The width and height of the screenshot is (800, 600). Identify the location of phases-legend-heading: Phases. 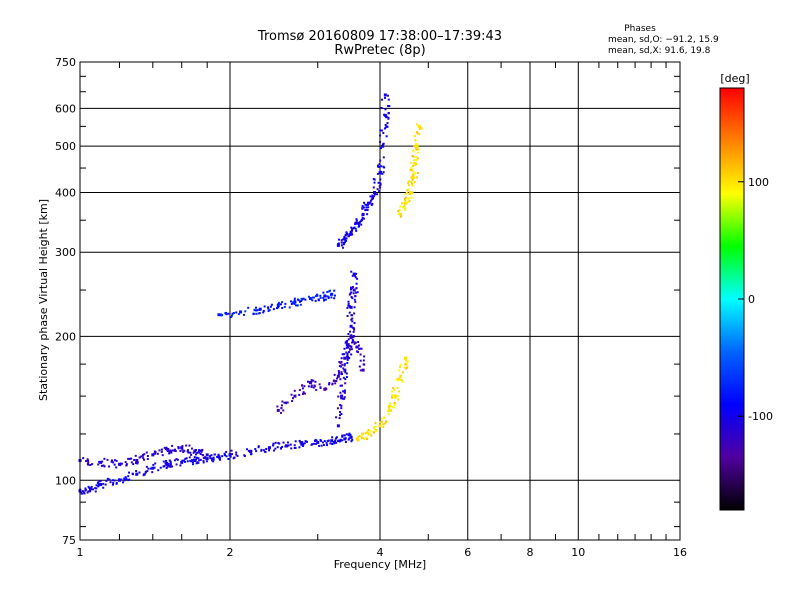
(640, 29).